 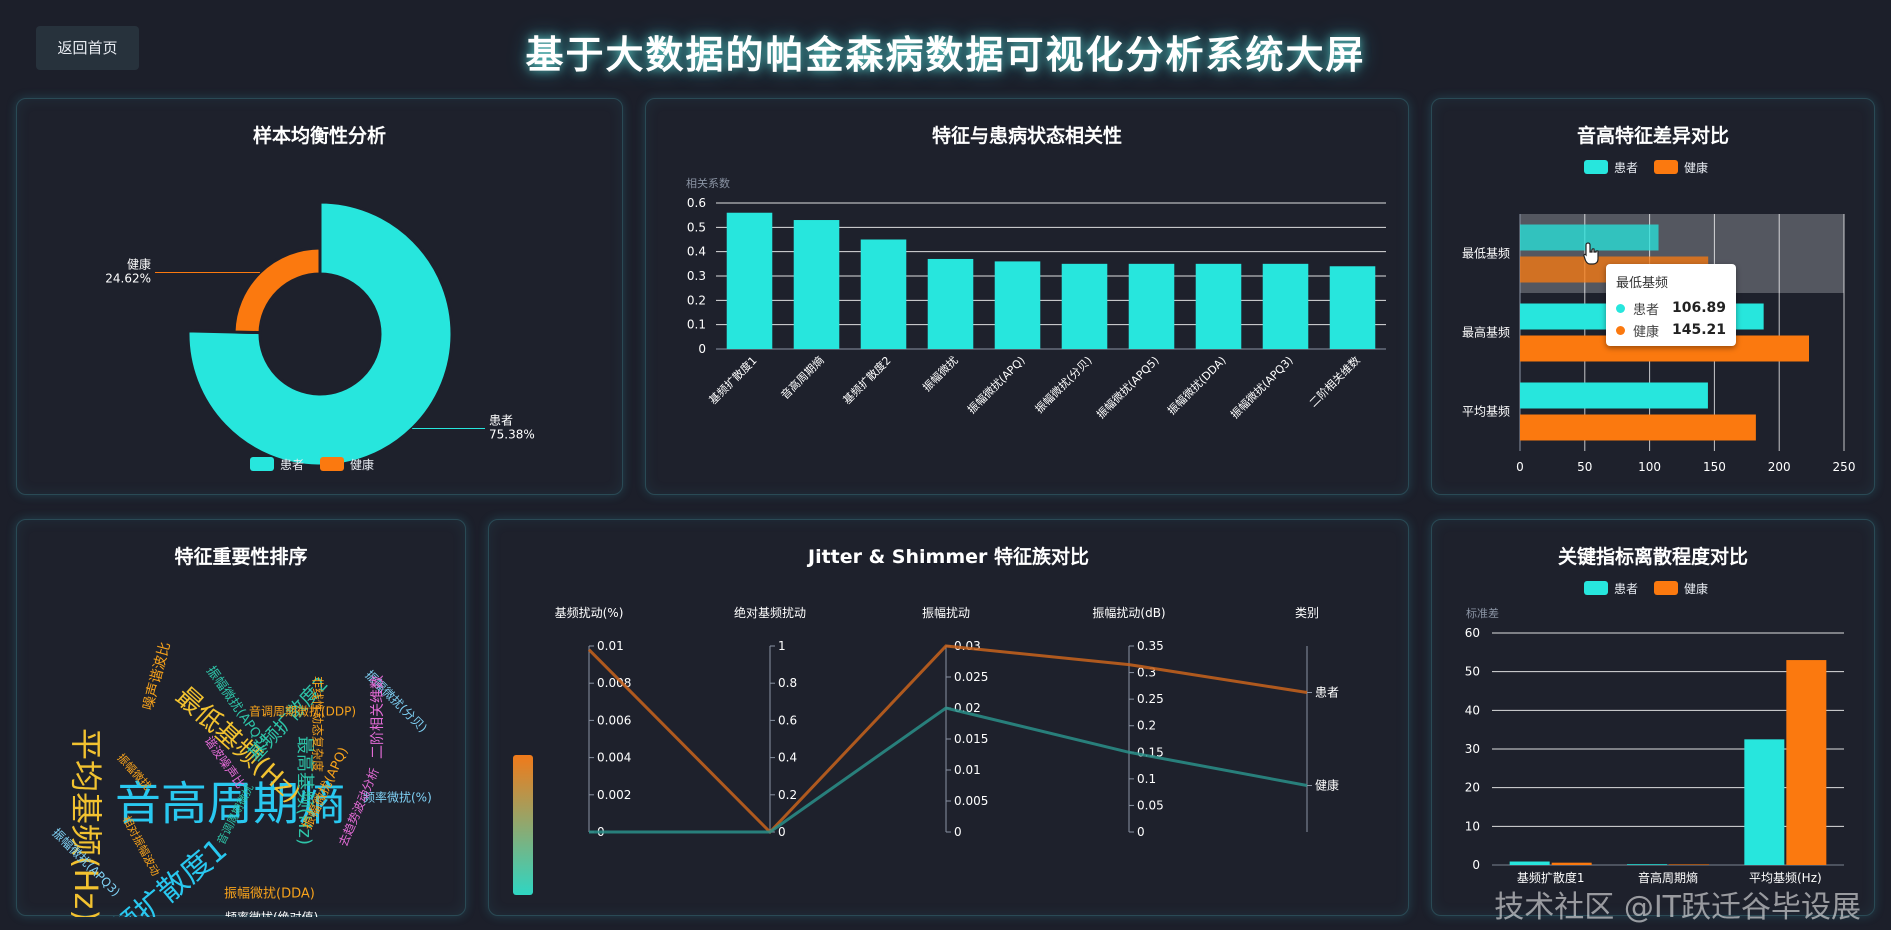 I want to click on x-tick-label: 基频扩散度2, so click(x=867, y=380).